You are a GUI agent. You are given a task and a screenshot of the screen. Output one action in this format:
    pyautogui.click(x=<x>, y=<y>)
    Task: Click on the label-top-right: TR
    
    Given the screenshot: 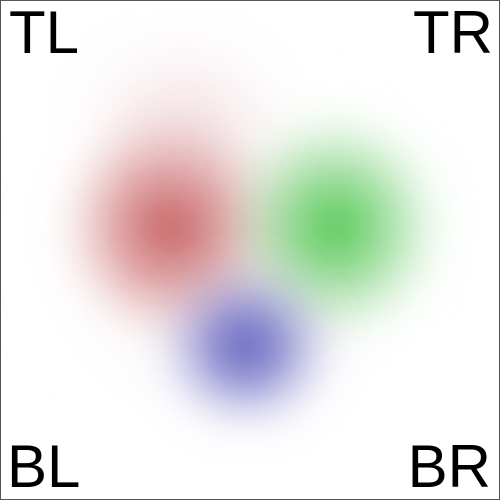 What is the action you would take?
    pyautogui.click(x=453, y=33)
    